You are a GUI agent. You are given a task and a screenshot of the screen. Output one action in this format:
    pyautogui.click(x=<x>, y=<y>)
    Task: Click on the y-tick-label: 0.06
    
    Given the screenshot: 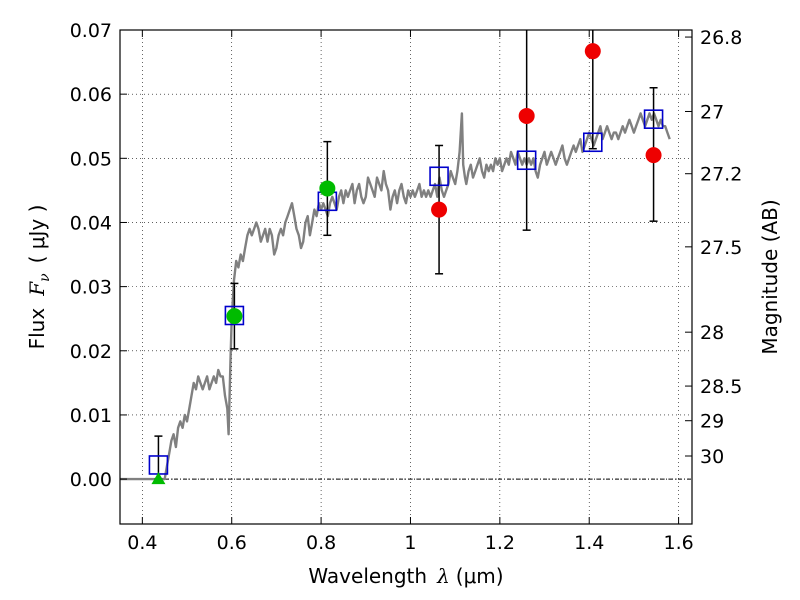 What is the action you would take?
    pyautogui.click(x=91, y=95)
    